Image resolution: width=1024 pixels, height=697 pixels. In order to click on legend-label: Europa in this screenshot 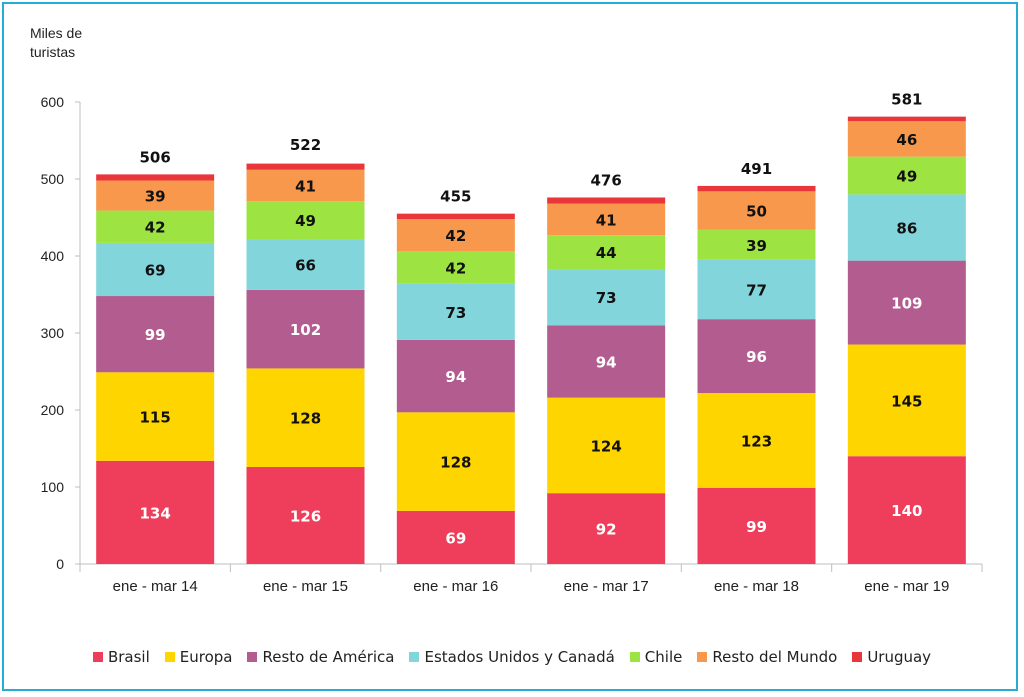, I will do `click(206, 657)`.